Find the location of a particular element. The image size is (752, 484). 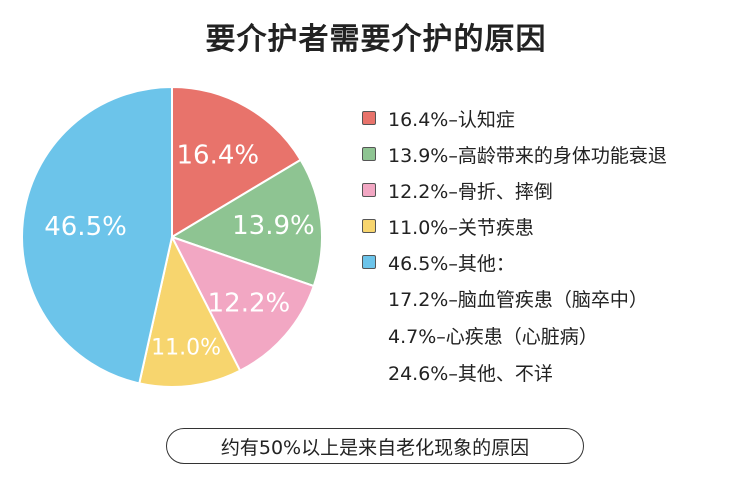

pie-label-joint: 11.0% is located at coordinates (186, 348).